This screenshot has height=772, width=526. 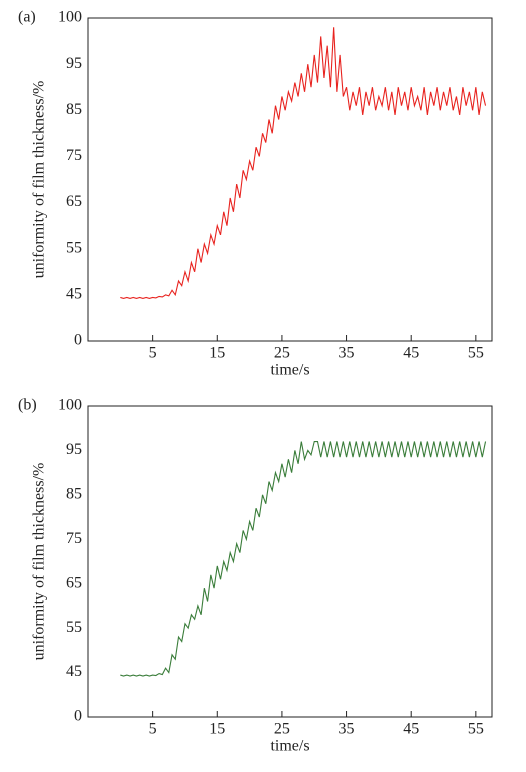 I want to click on panel-label: (b), so click(x=27, y=405).